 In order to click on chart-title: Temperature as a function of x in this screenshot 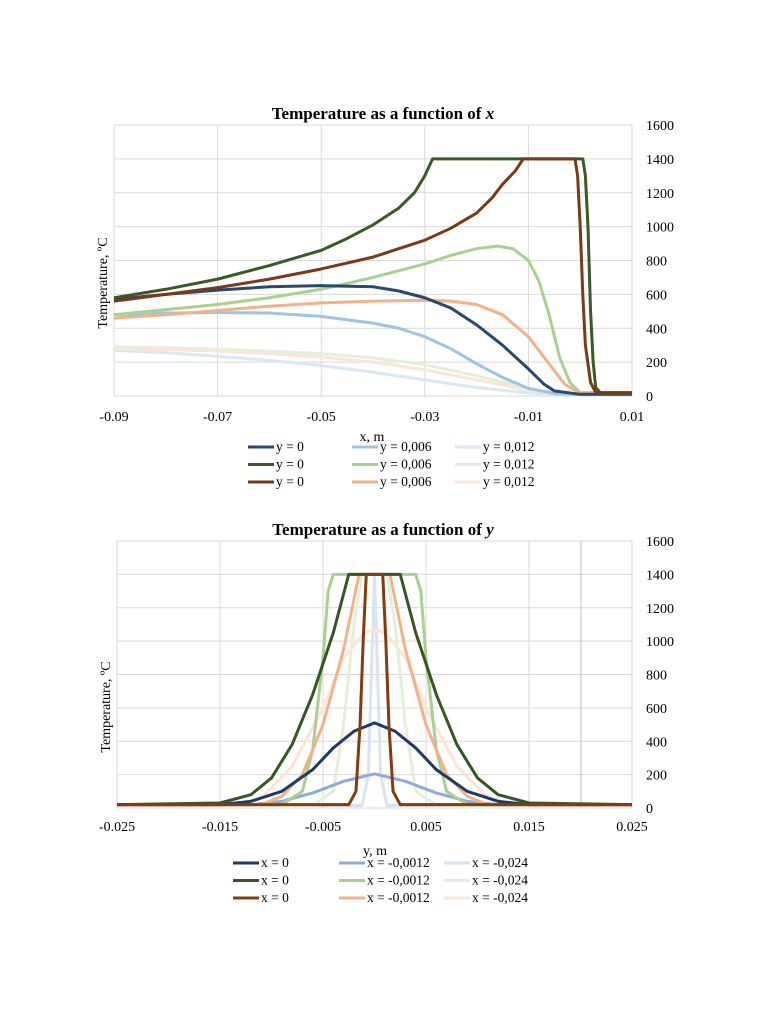, I will do `click(383, 113)`.